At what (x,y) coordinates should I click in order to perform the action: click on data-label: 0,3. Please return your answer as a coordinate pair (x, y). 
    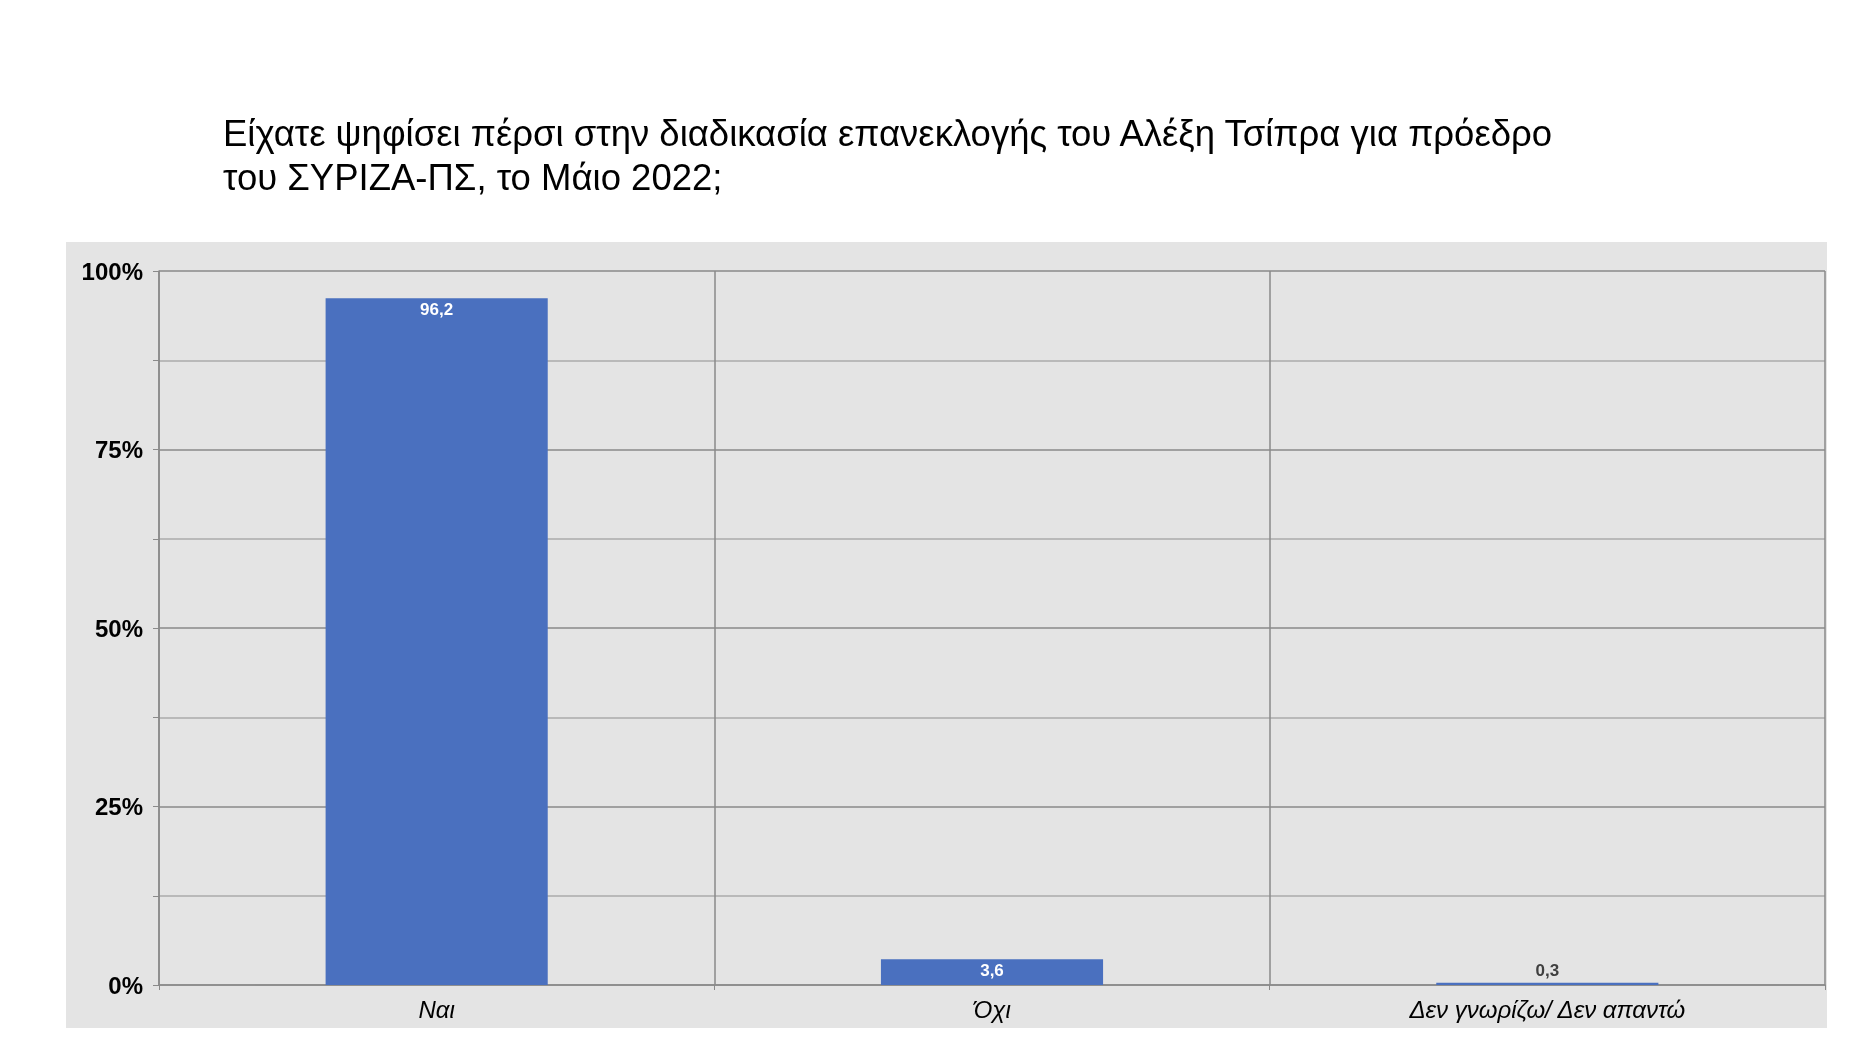
    Looking at the image, I should click on (1547, 970).